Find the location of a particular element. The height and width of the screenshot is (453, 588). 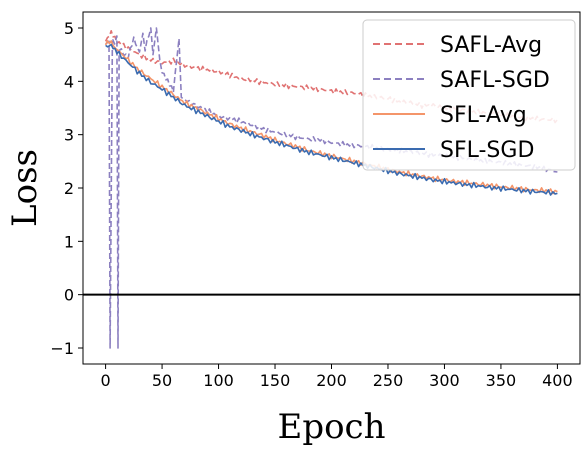

y-tick-label: 0 is located at coordinates (69, 295).